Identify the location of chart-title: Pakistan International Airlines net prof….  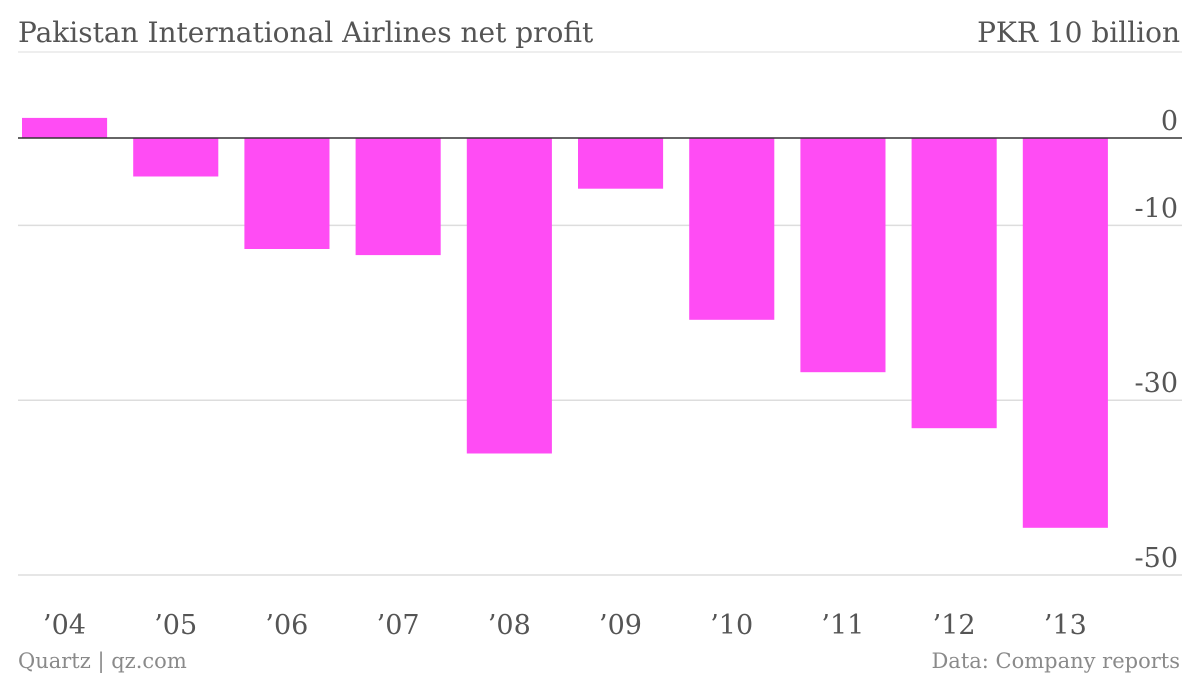
(306, 32).